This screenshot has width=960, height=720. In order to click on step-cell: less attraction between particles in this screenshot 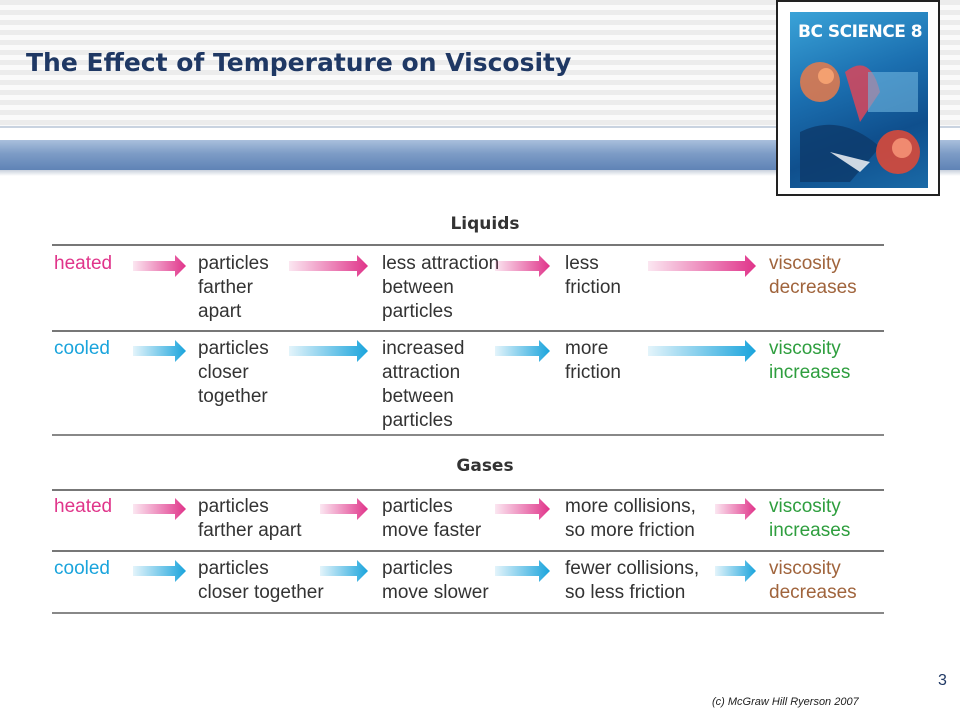, I will do `click(441, 287)`.